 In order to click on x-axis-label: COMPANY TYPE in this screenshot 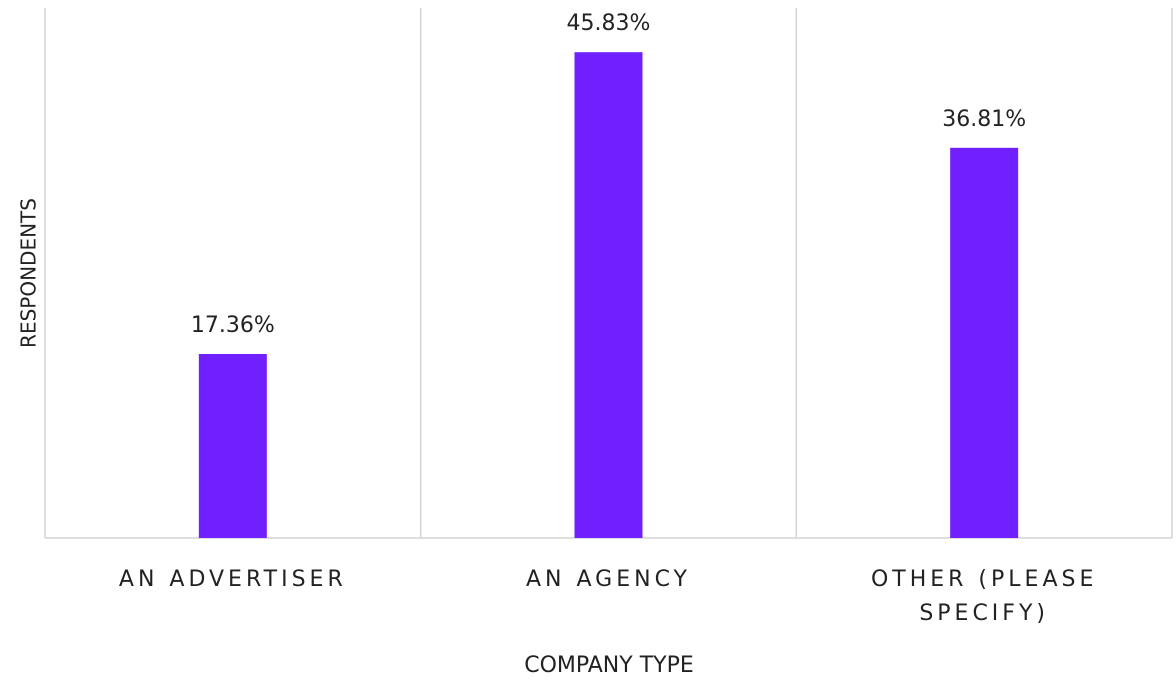, I will do `click(609, 665)`.